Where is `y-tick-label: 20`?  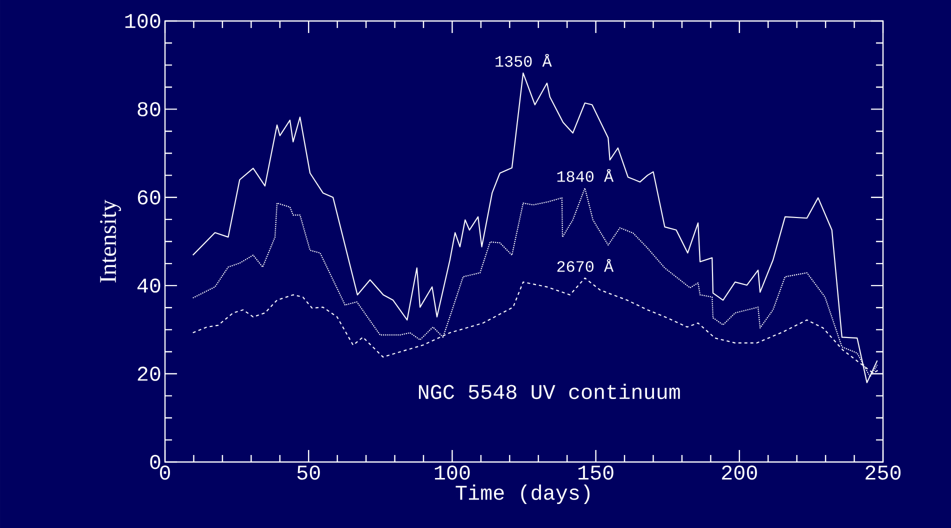 y-tick-label: 20 is located at coordinates (149, 373).